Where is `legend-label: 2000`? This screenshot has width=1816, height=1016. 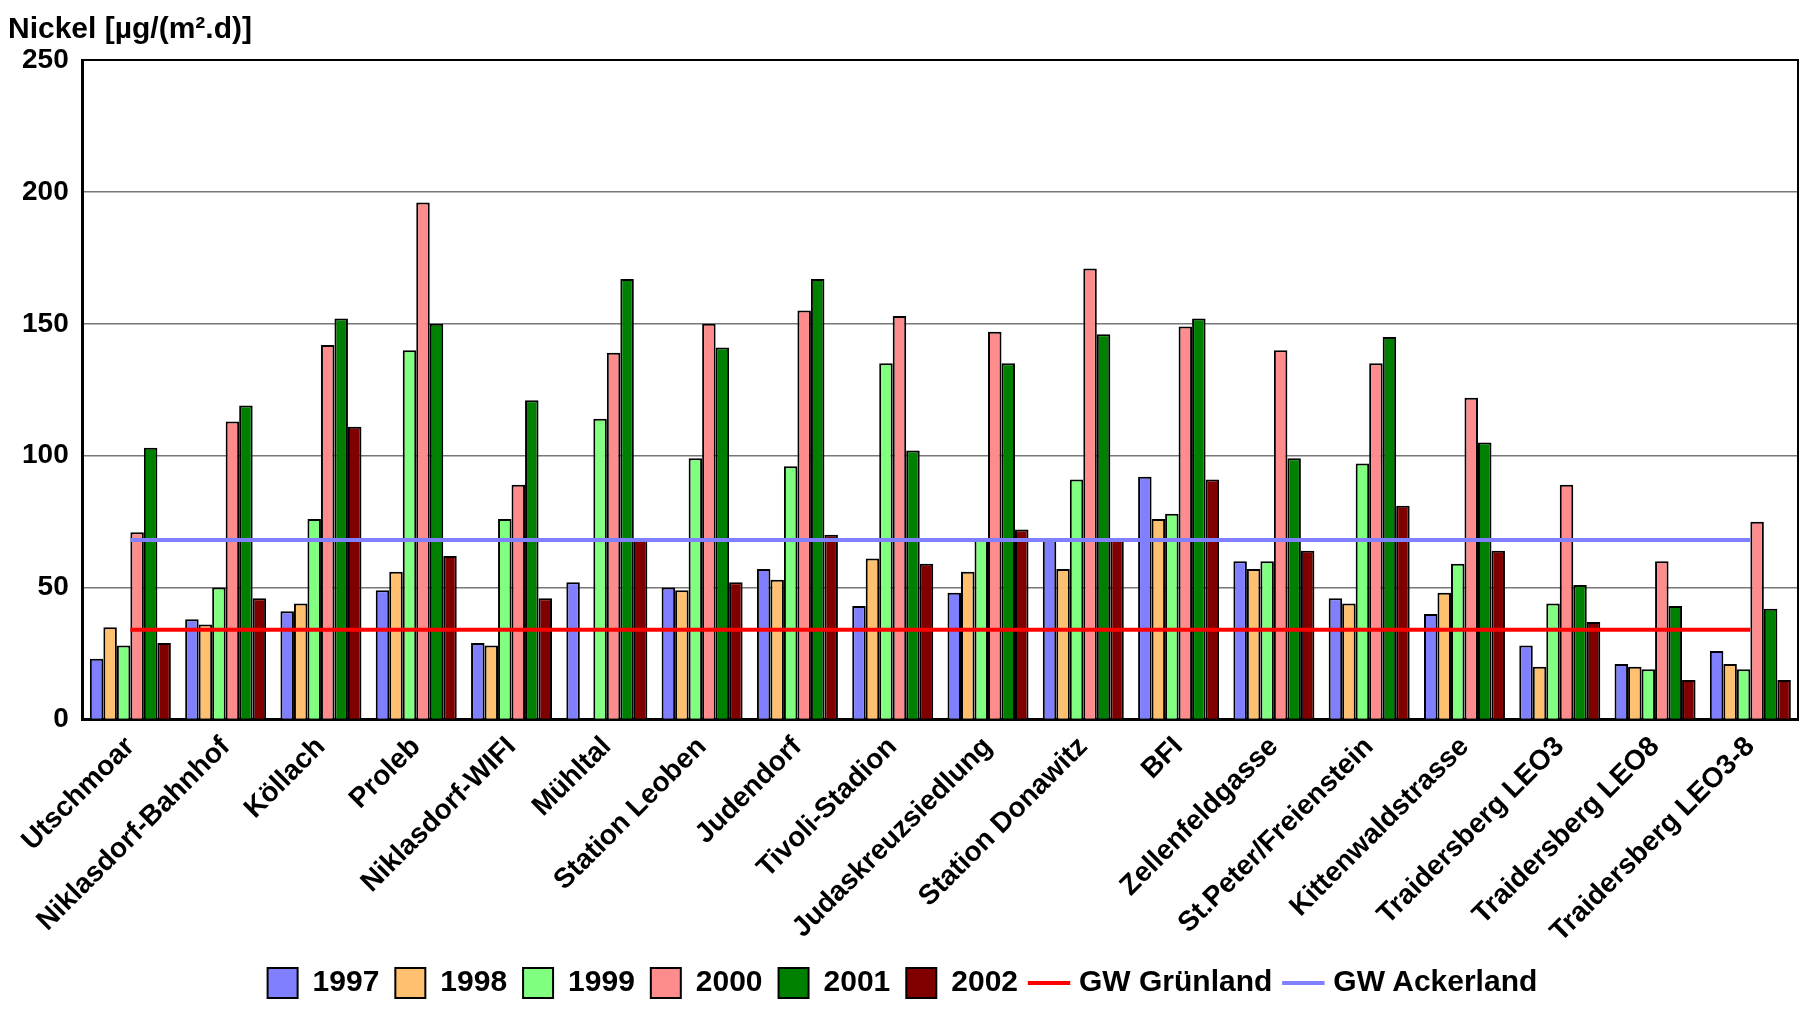 legend-label: 2000 is located at coordinates (729, 981).